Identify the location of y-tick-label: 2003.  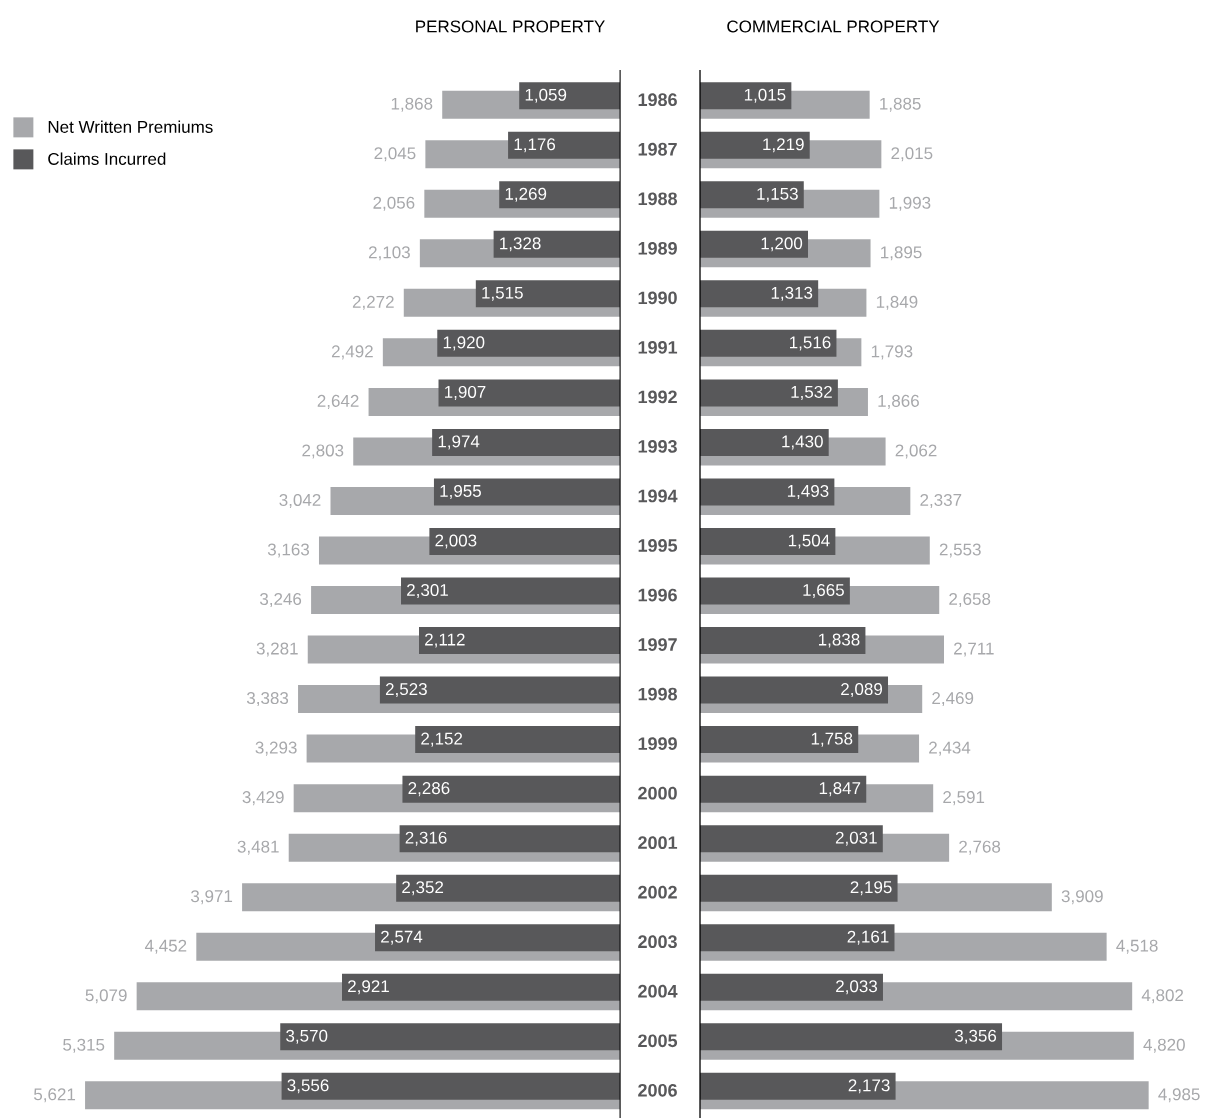
(657, 942).